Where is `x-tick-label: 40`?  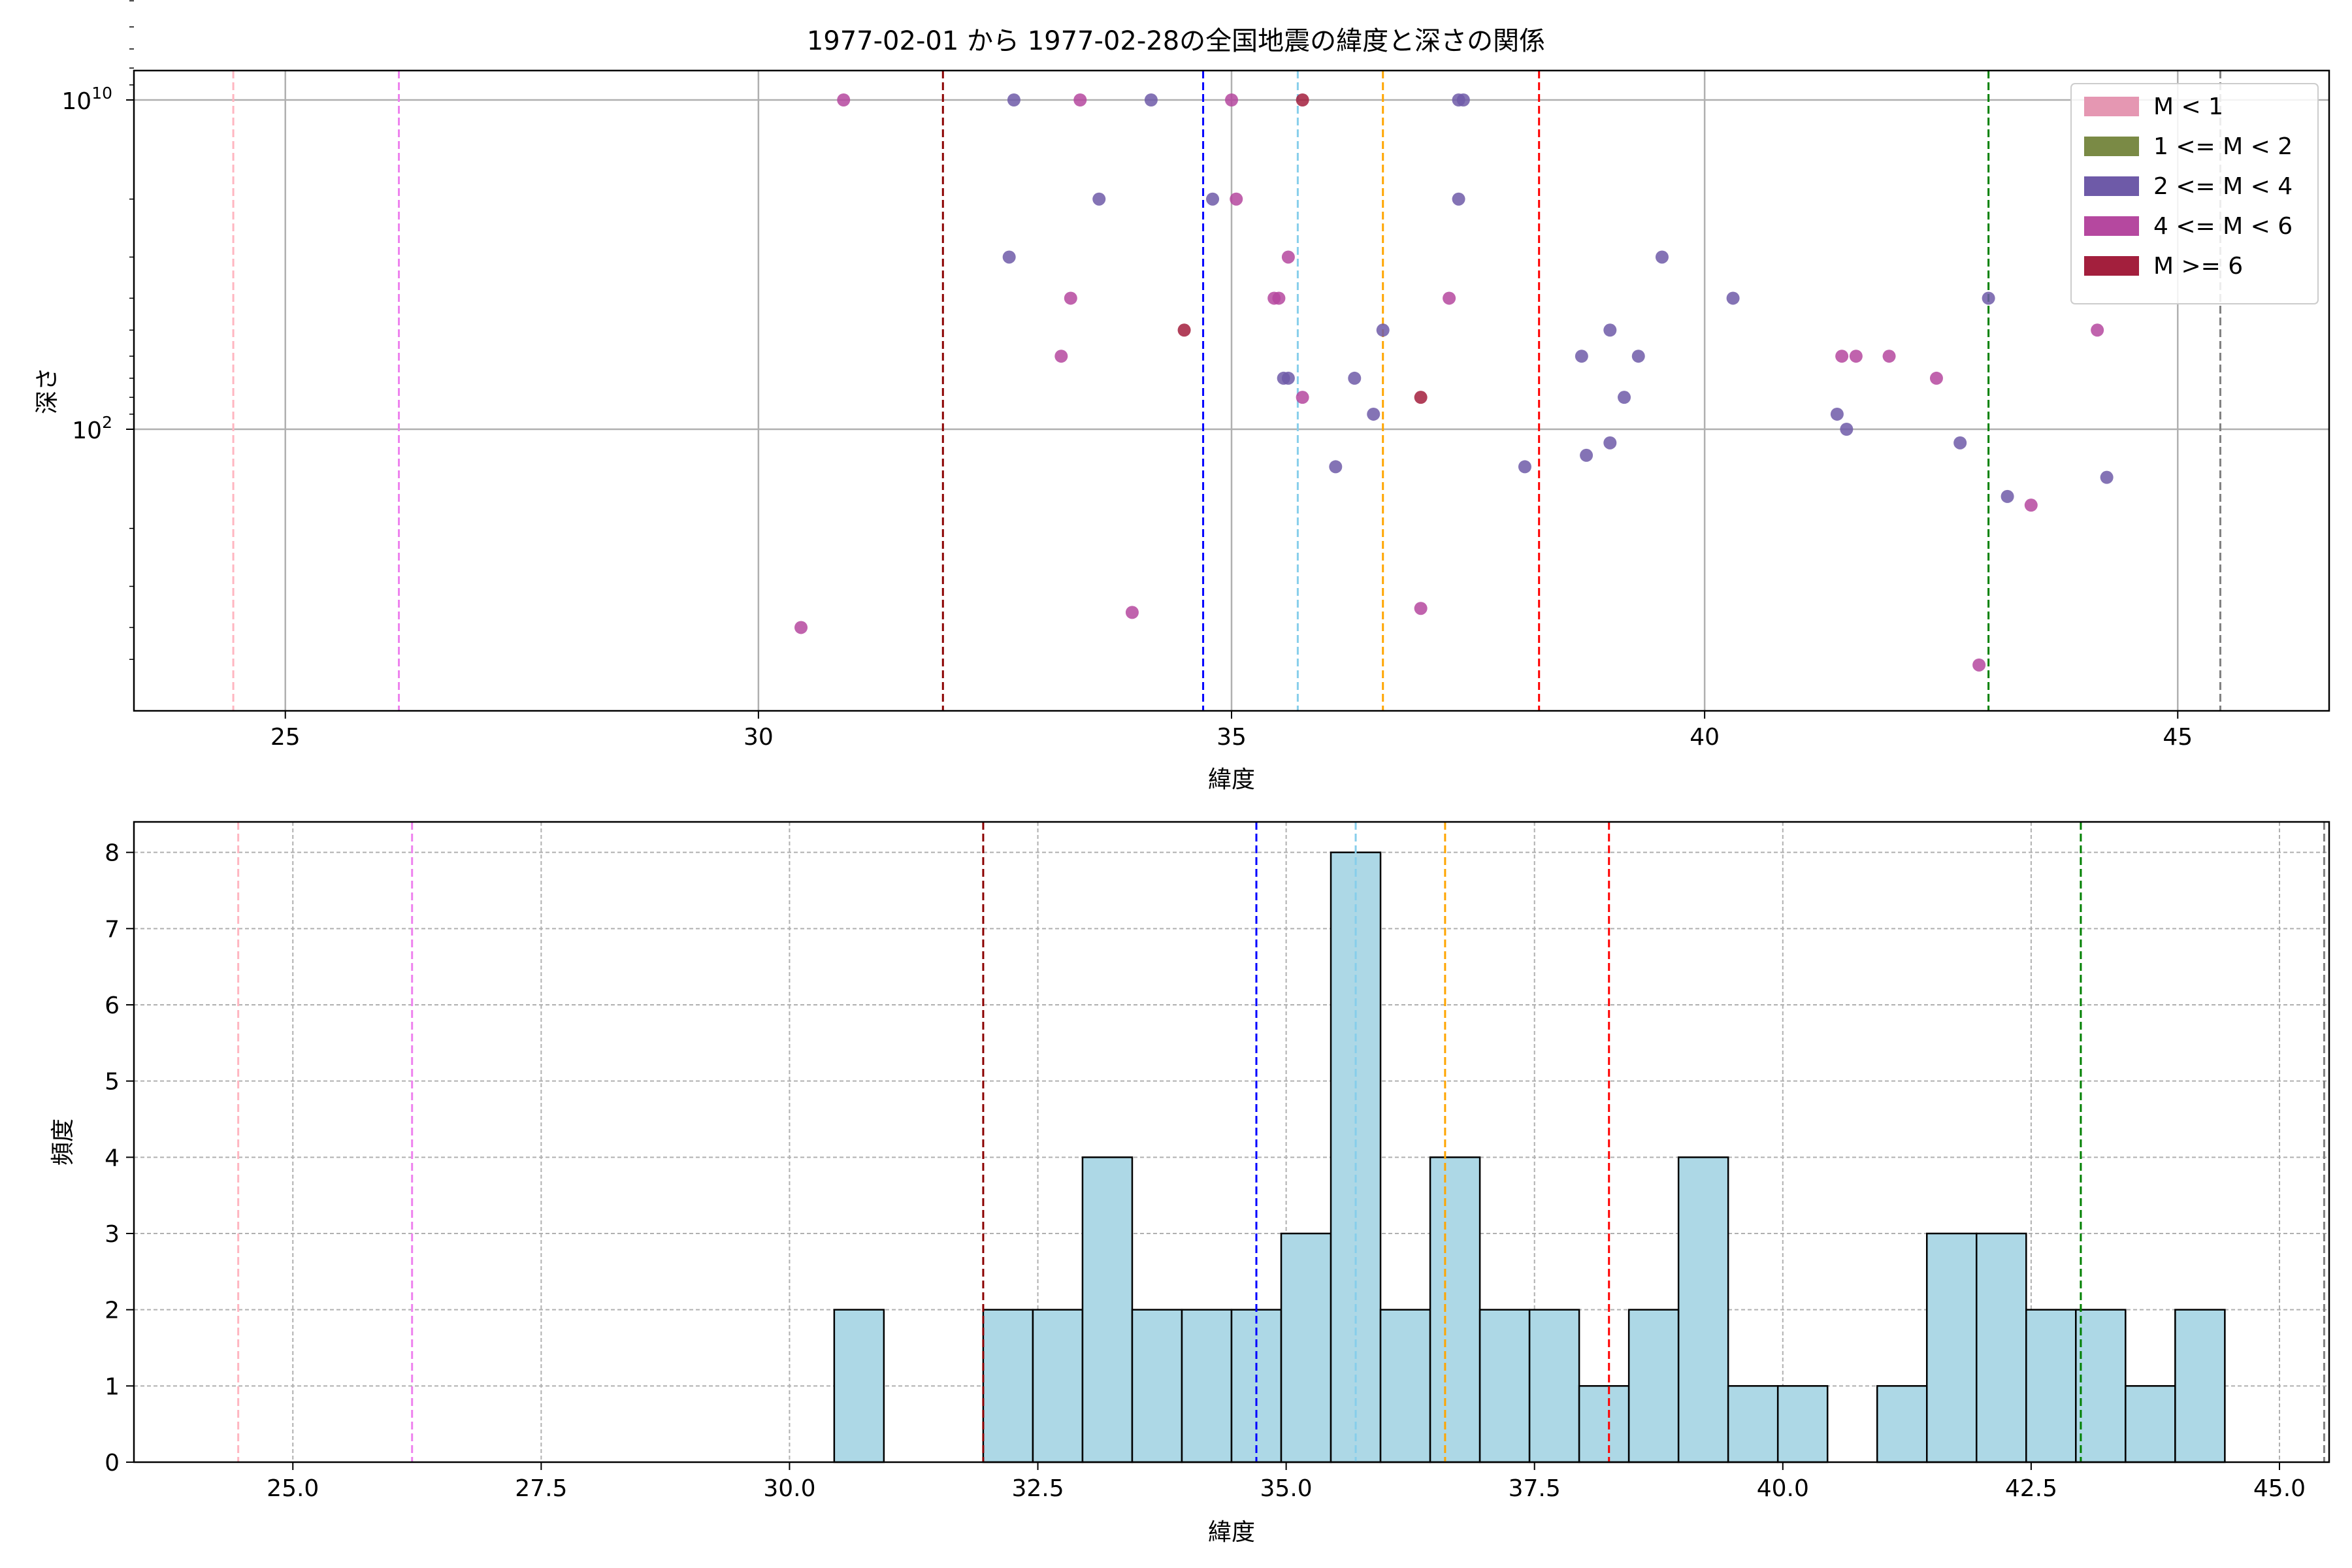
x-tick-label: 40 is located at coordinates (1705, 737).